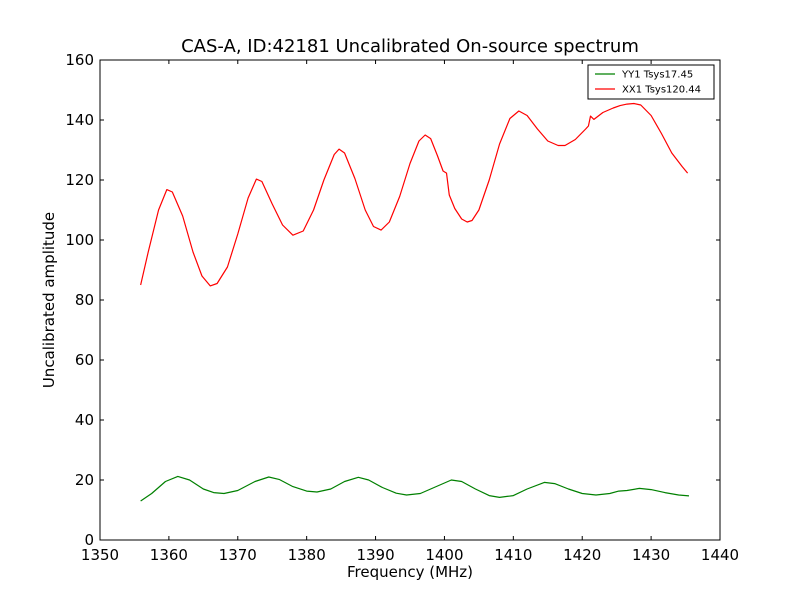  I want to click on legend-box, so click(651, 82).